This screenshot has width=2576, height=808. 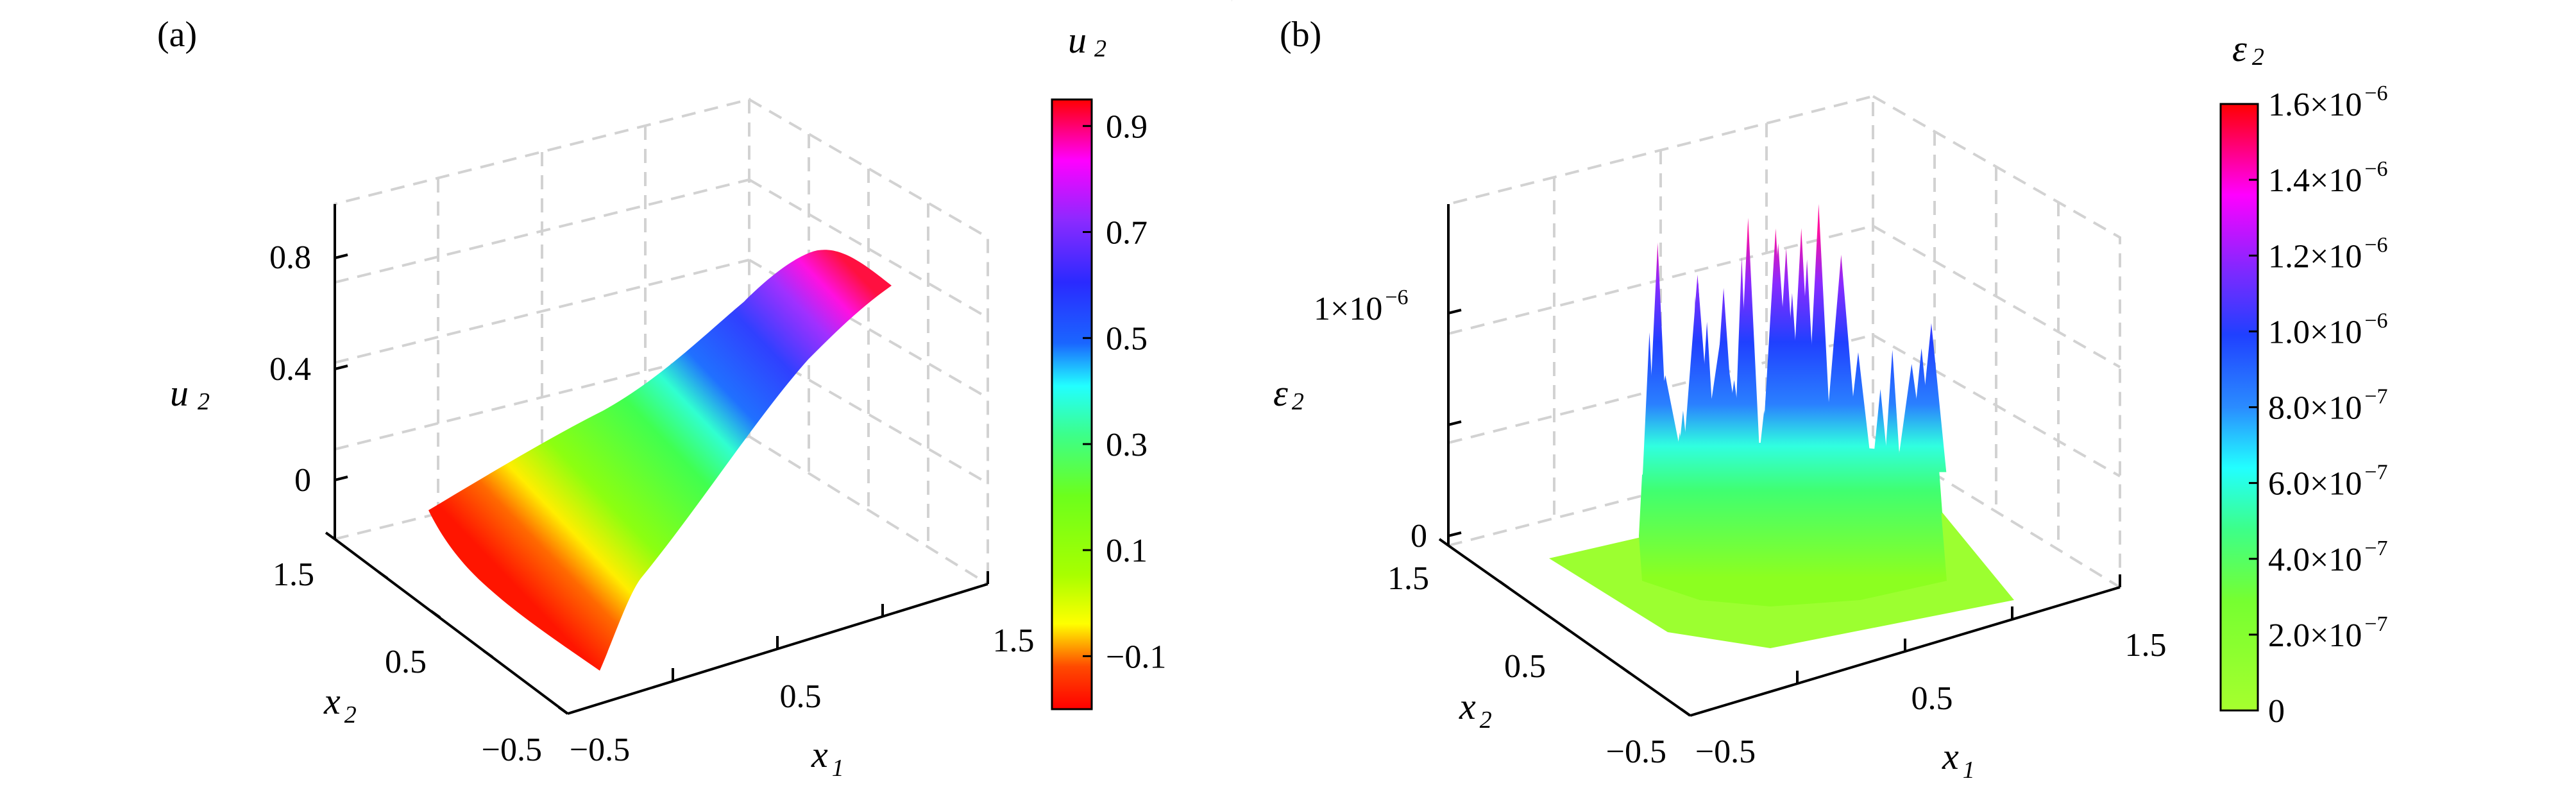 What do you see at coordinates (2328, 254) in the screenshot?
I see `colorbar-b-tick-label: 1.2×10 −6` at bounding box center [2328, 254].